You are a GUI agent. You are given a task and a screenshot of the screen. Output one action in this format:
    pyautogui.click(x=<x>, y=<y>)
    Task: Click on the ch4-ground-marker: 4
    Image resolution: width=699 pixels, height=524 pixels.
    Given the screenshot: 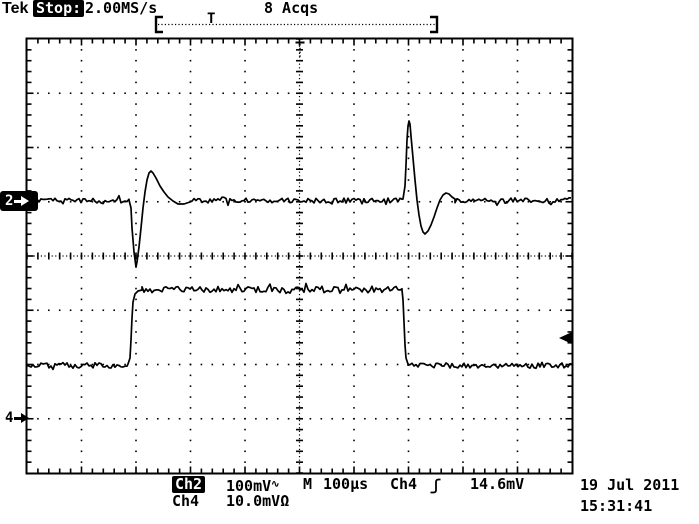 What is the action you would take?
    pyautogui.click(x=19, y=418)
    